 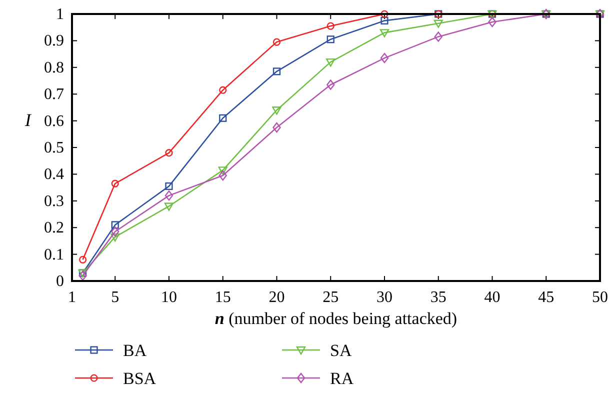 I want to click on legend-label: SA, so click(x=341, y=350).